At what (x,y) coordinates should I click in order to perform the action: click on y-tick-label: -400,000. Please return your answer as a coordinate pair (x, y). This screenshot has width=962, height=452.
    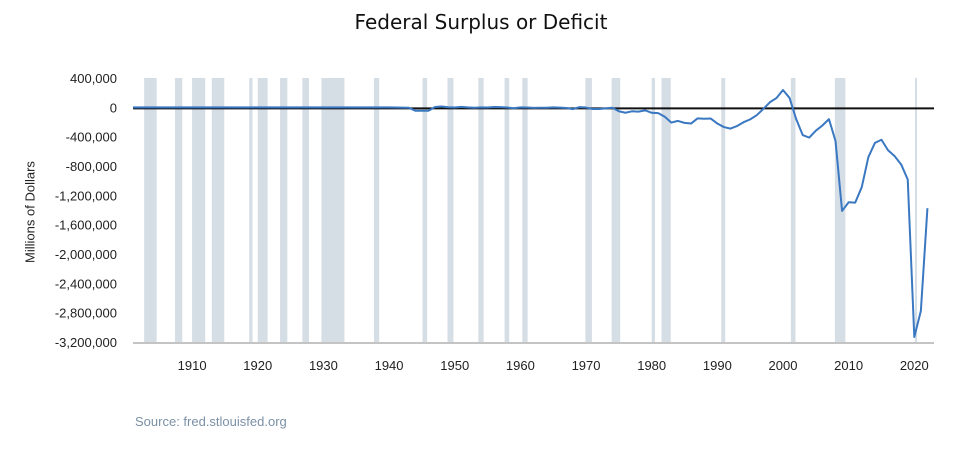
    Looking at the image, I should click on (91, 137).